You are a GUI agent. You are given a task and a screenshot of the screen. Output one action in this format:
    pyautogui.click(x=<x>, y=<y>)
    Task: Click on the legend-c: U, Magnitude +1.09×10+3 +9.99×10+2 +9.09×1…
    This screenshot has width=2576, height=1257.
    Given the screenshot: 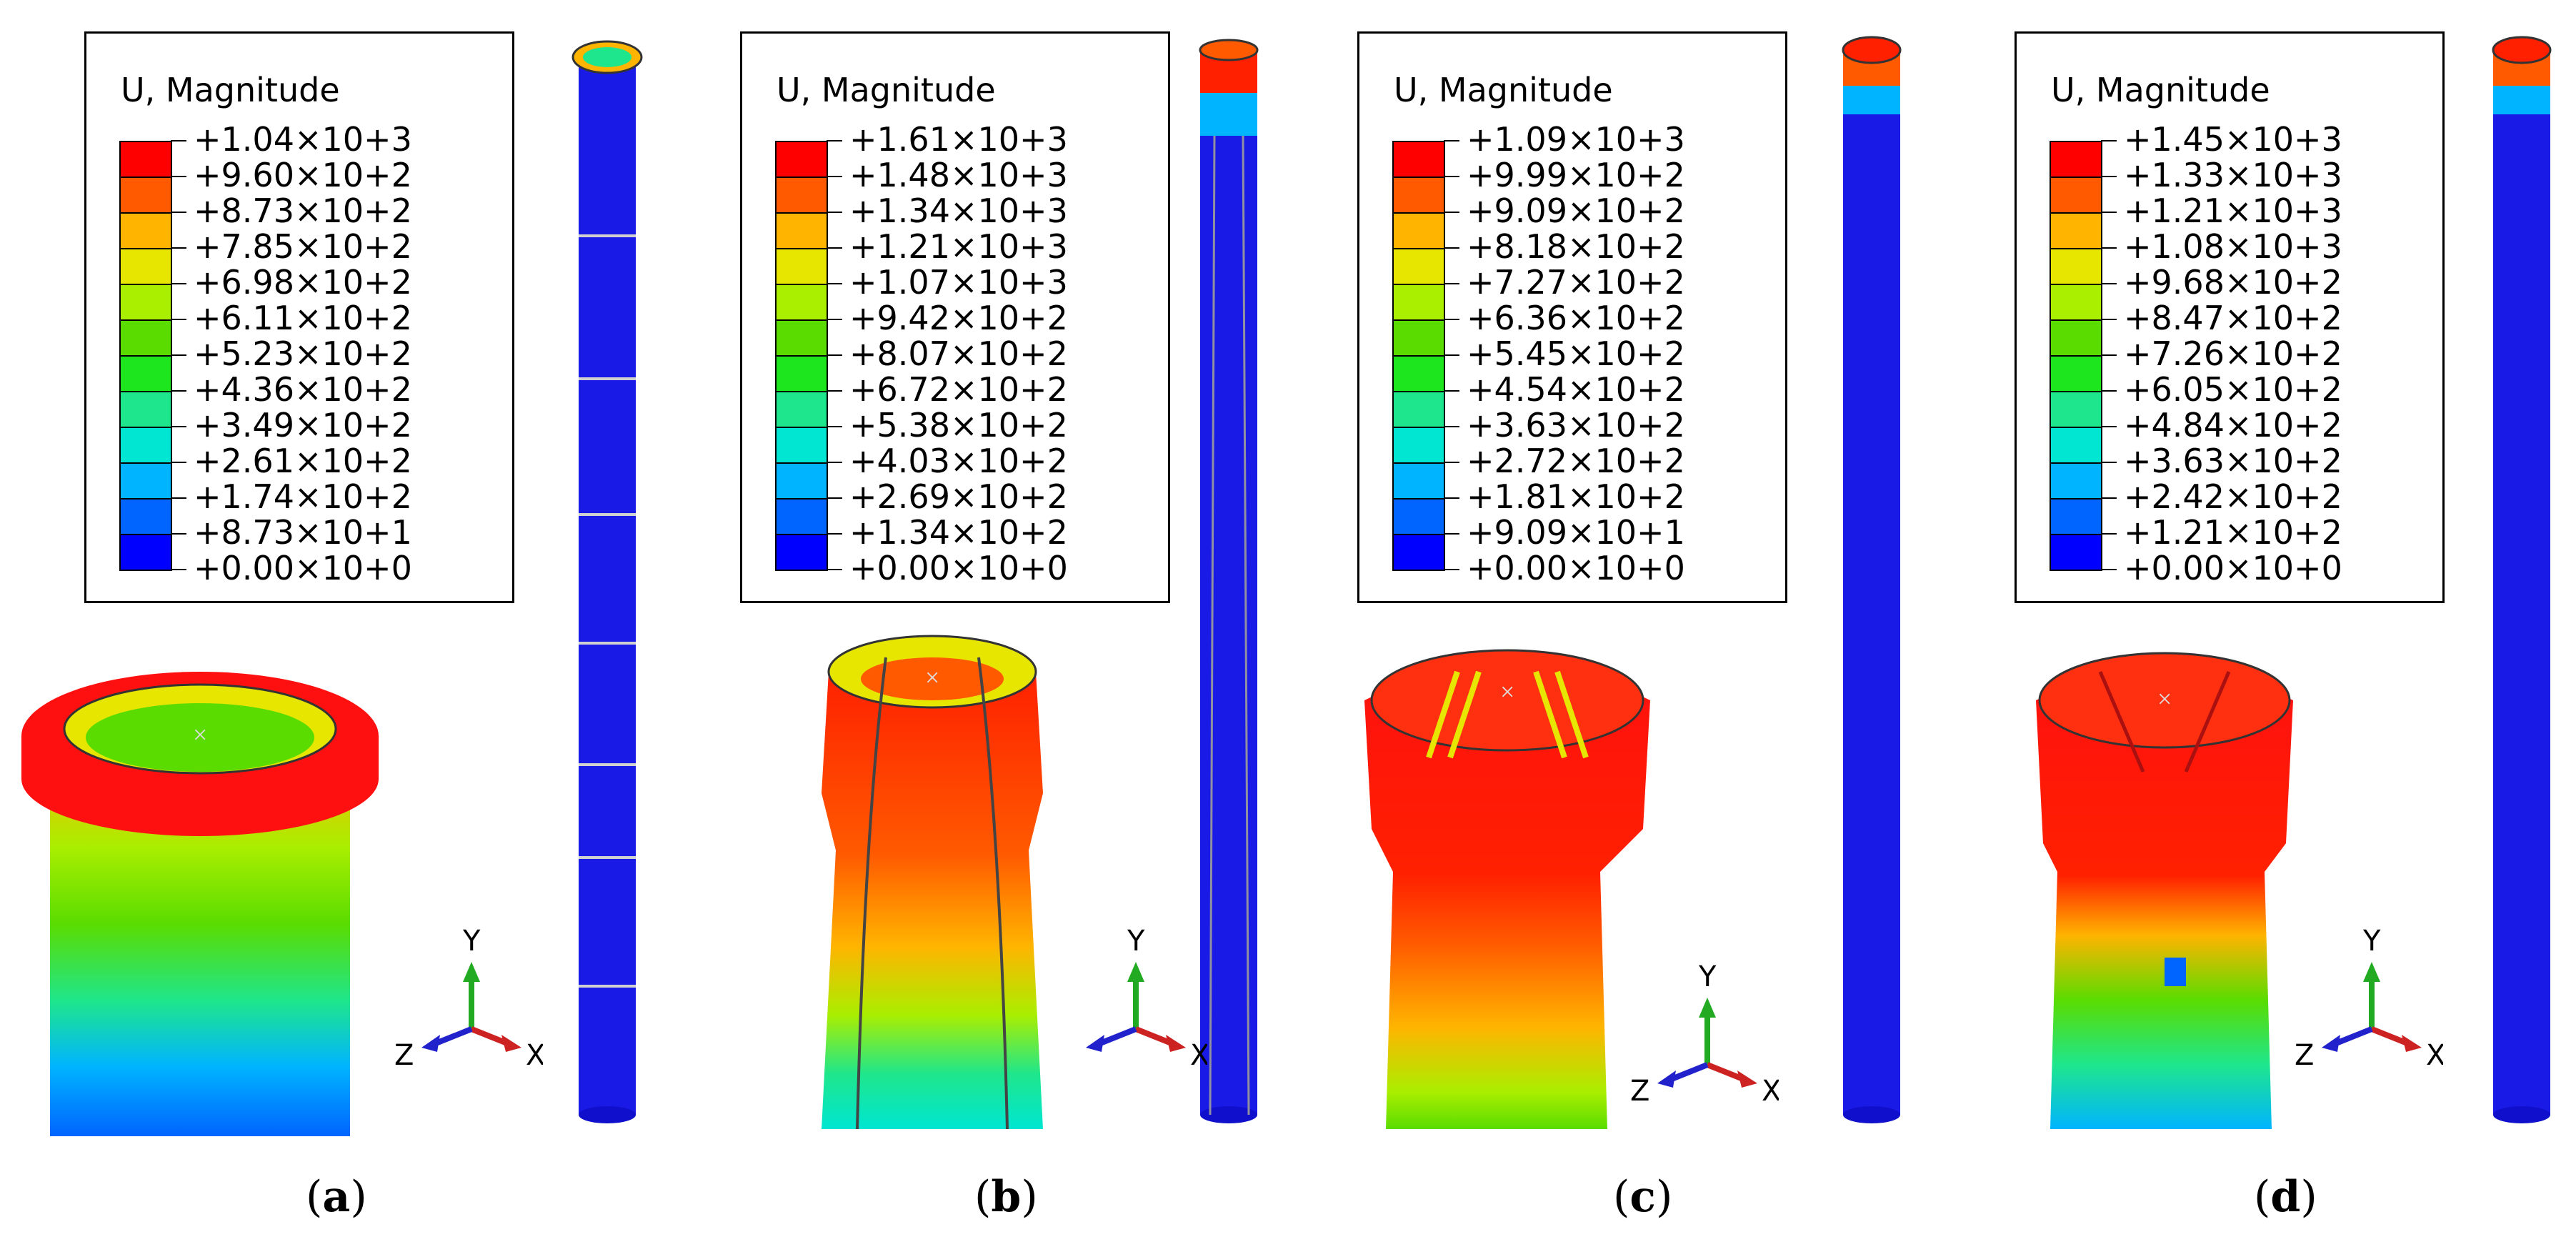 What is the action you would take?
    pyautogui.click(x=1572, y=317)
    